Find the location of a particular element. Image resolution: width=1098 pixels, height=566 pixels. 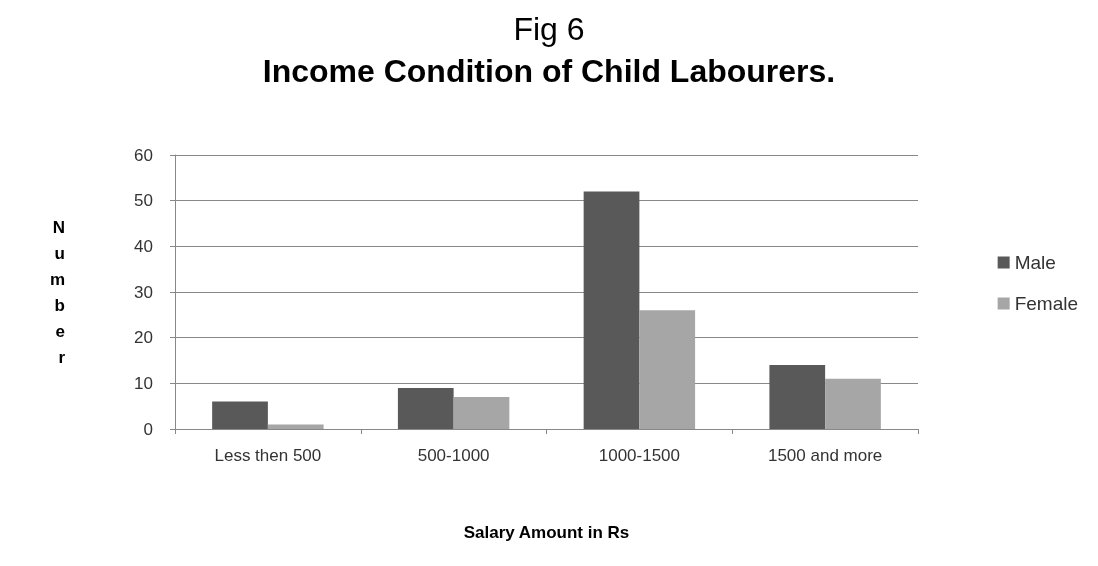

y-tick-label: 10 is located at coordinates (143, 383).